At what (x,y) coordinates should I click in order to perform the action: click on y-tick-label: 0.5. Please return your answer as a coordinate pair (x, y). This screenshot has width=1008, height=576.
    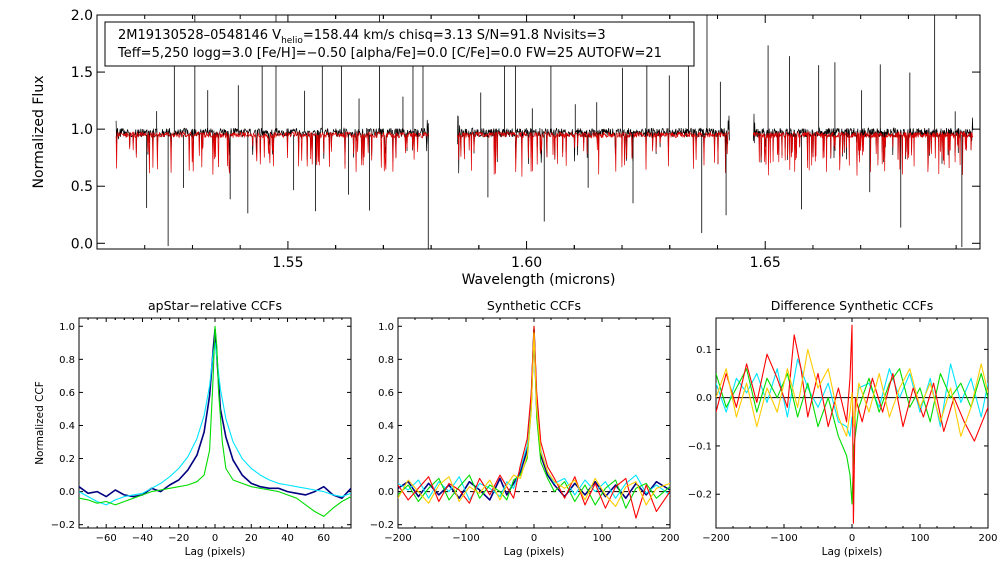
    Looking at the image, I should click on (82, 187).